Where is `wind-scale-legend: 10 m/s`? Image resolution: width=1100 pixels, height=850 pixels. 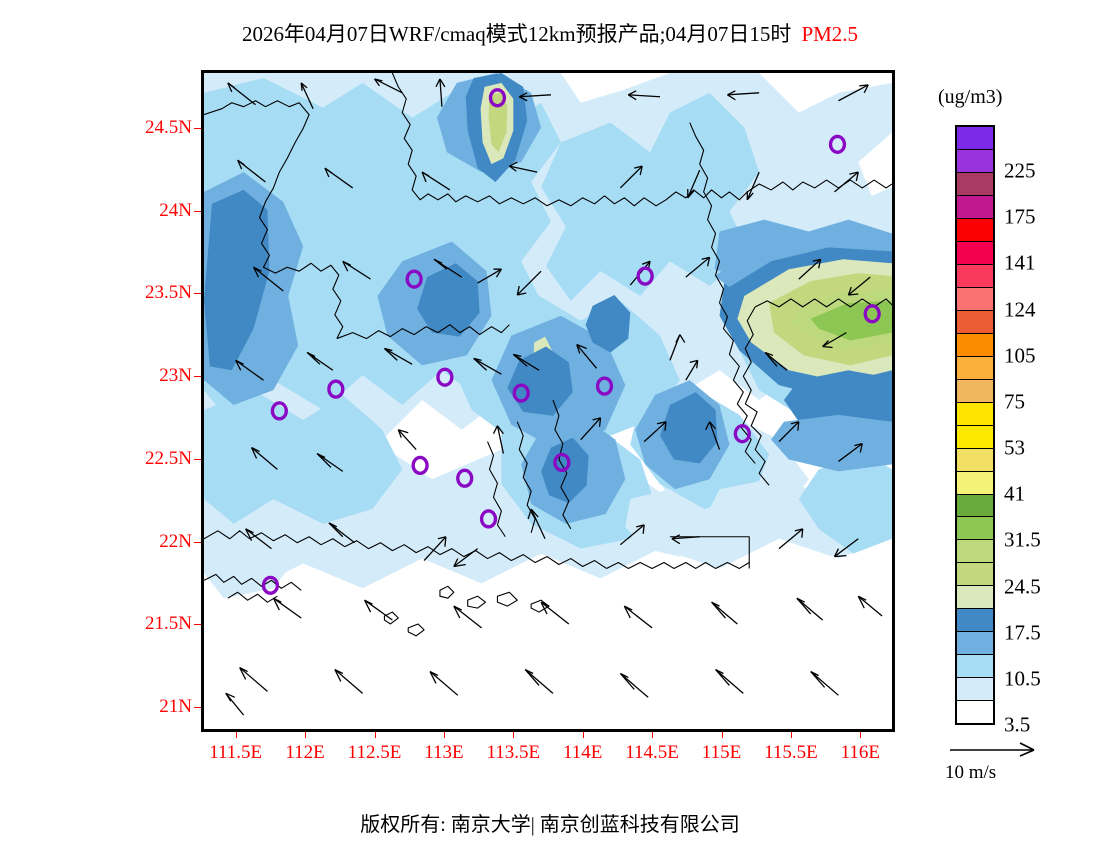 wind-scale-legend: 10 m/s is located at coordinates (1015, 766).